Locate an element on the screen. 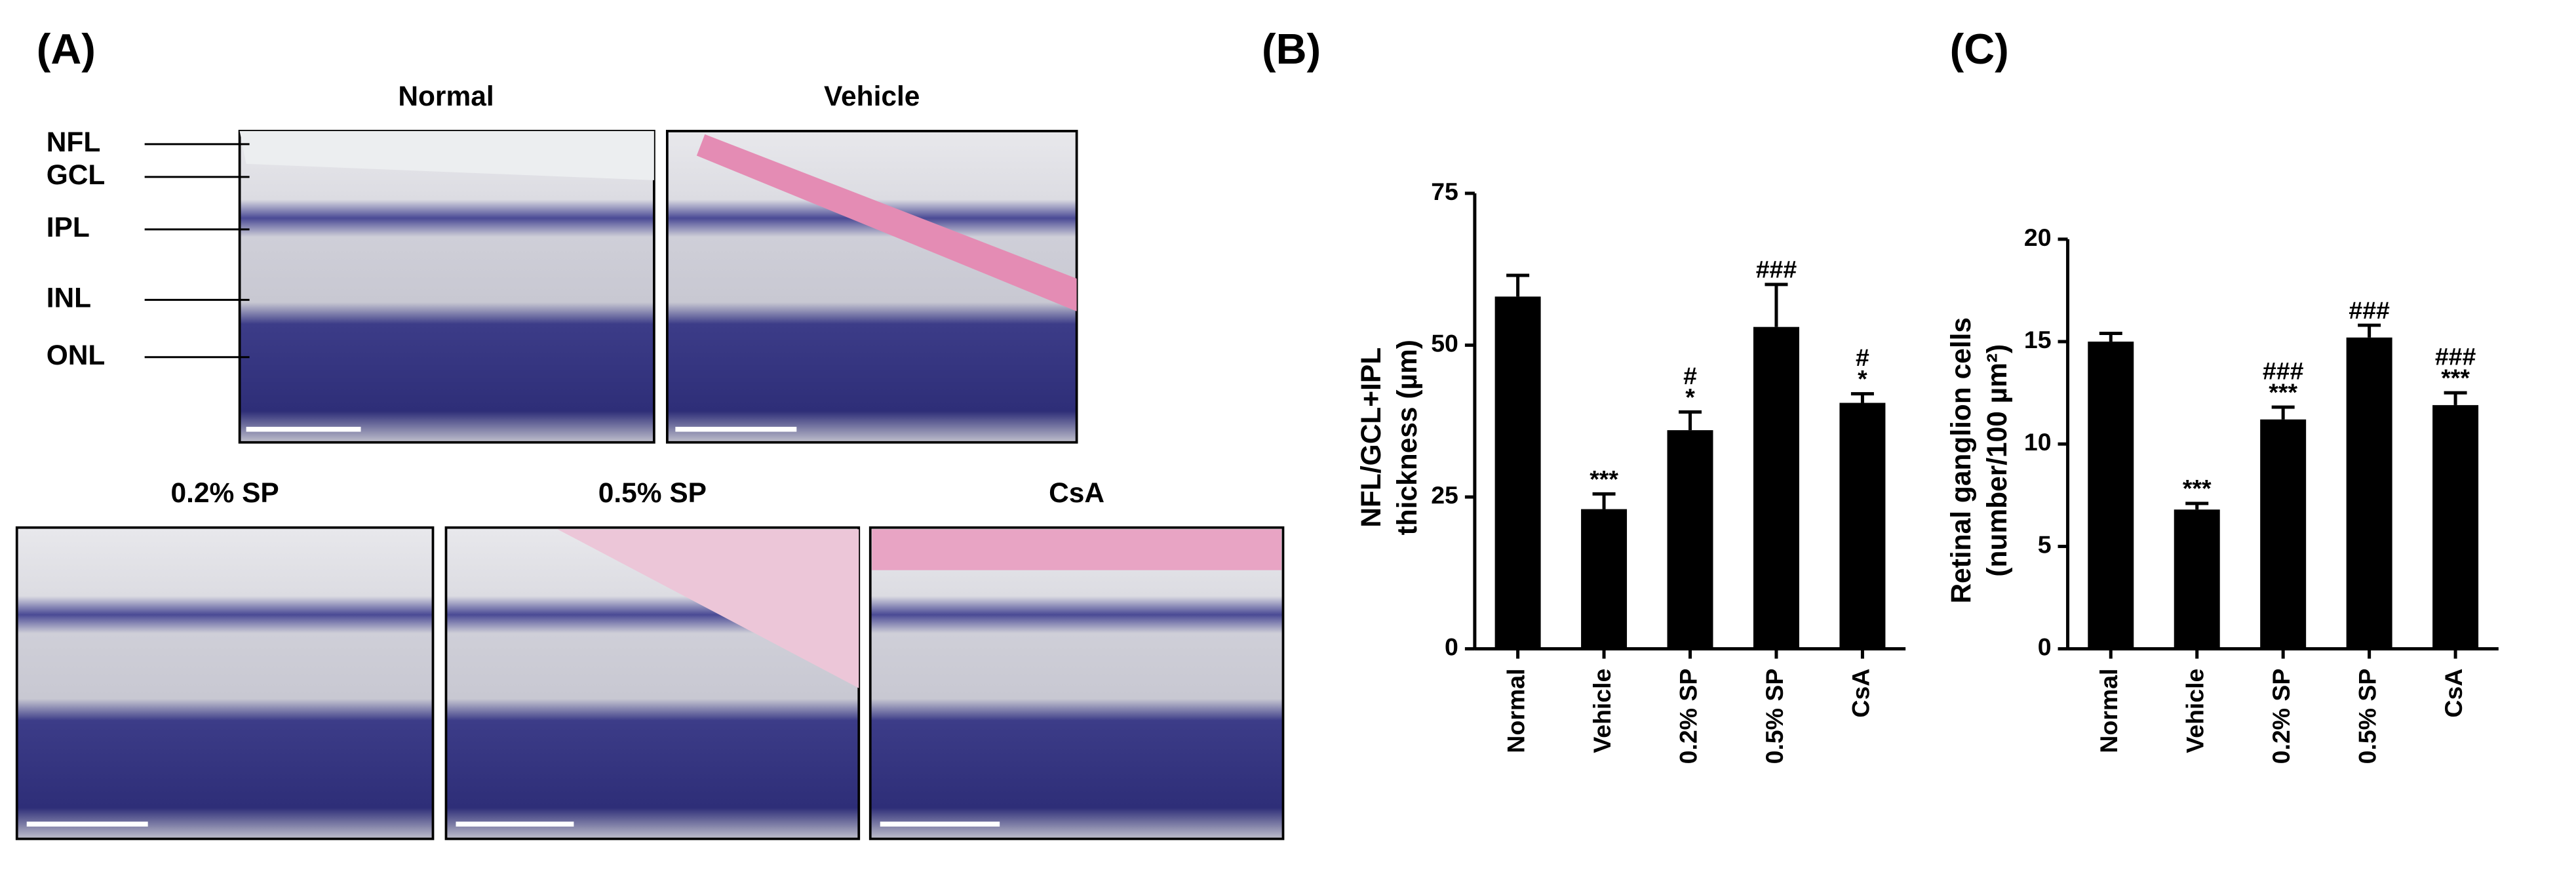  y-axis-label: Retinal ganglion cells is located at coordinates (1961, 460).